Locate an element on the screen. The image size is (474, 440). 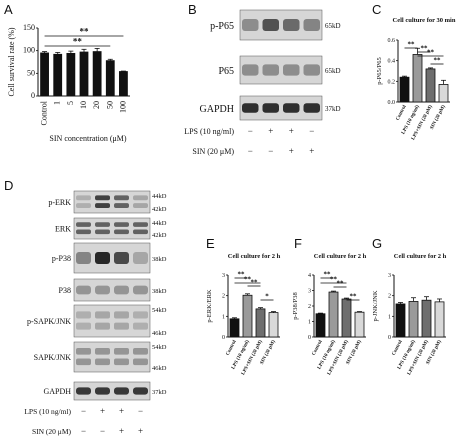
x-tick-label: 100 is located at coordinates (122, 107).